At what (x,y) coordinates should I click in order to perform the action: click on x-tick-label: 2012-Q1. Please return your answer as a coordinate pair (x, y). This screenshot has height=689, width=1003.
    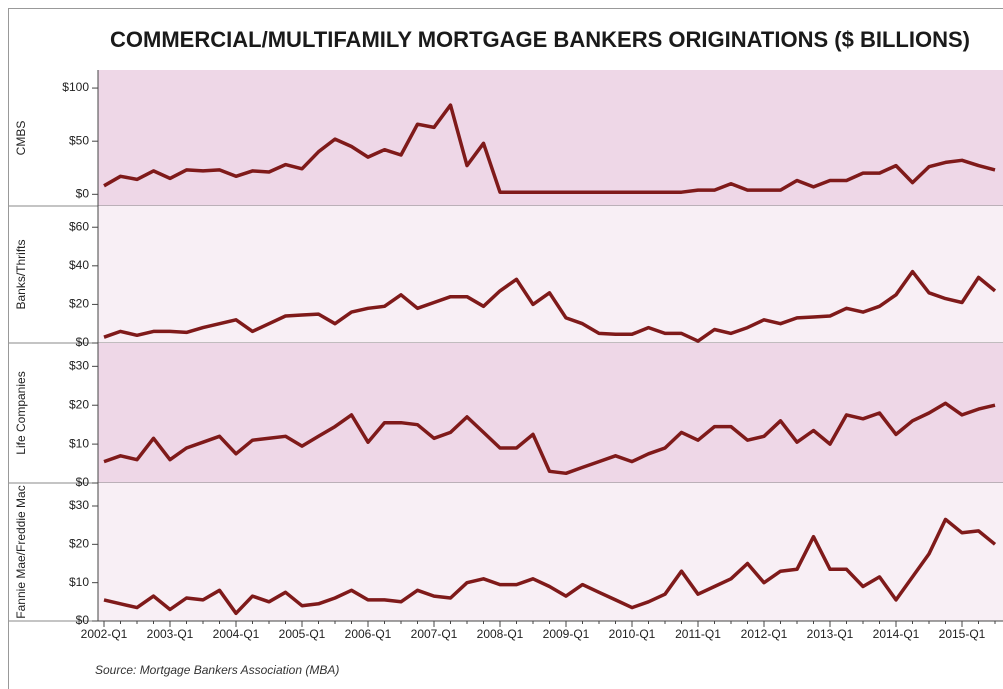
    Looking at the image, I should click on (764, 634).